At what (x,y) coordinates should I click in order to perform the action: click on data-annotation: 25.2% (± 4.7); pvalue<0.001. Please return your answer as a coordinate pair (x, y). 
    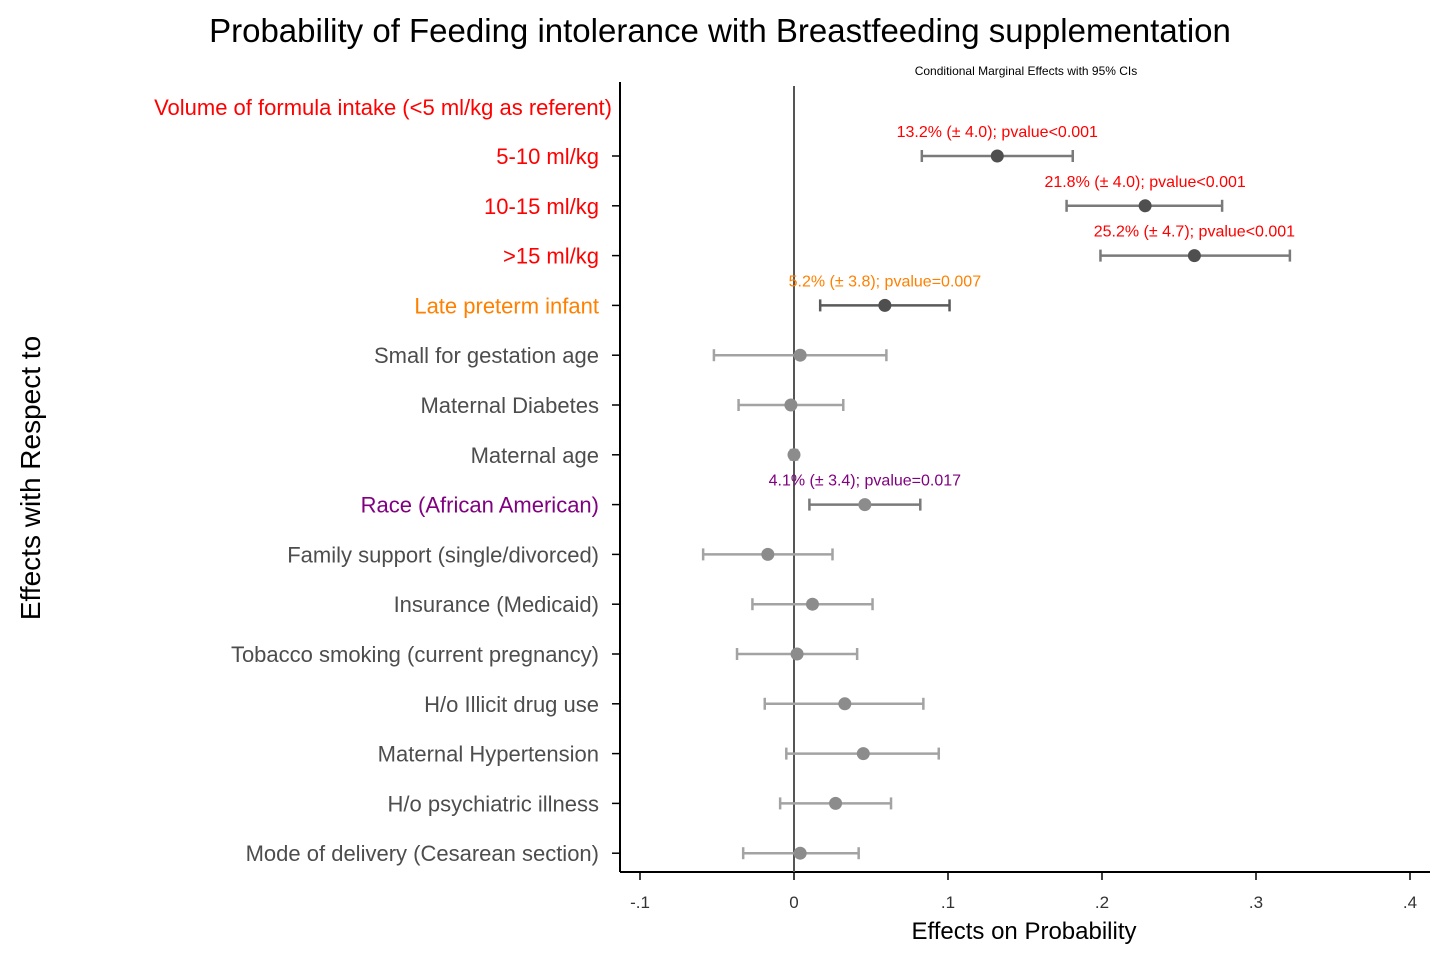
    Looking at the image, I should click on (1194, 232).